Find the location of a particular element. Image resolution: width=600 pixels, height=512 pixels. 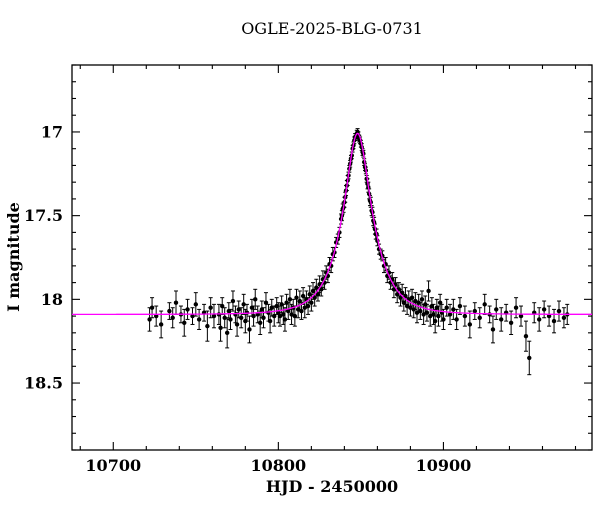

y-axis-label: I magnitude is located at coordinates (13, 257).